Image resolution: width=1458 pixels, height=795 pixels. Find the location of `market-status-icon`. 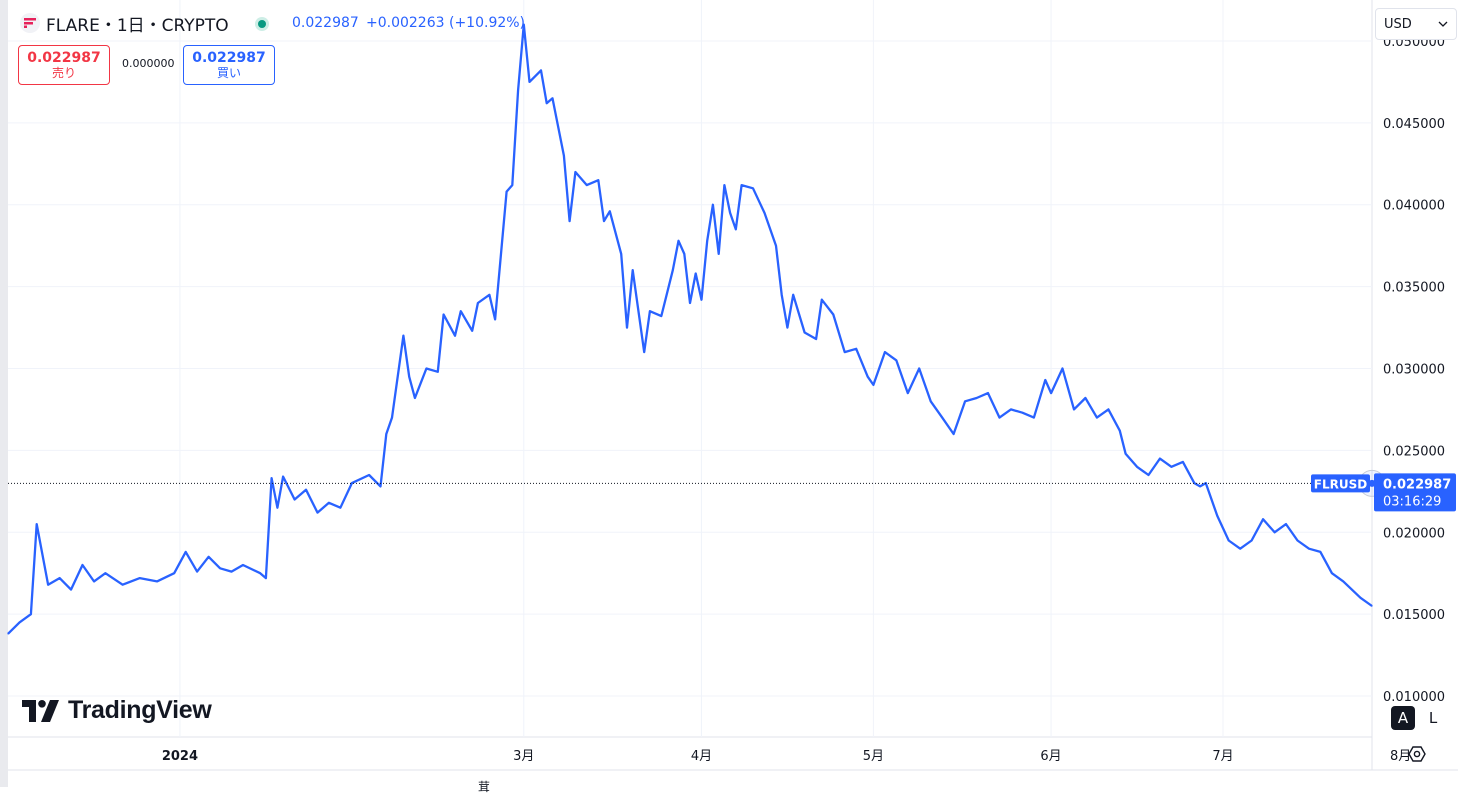

market-status-icon is located at coordinates (262, 24).